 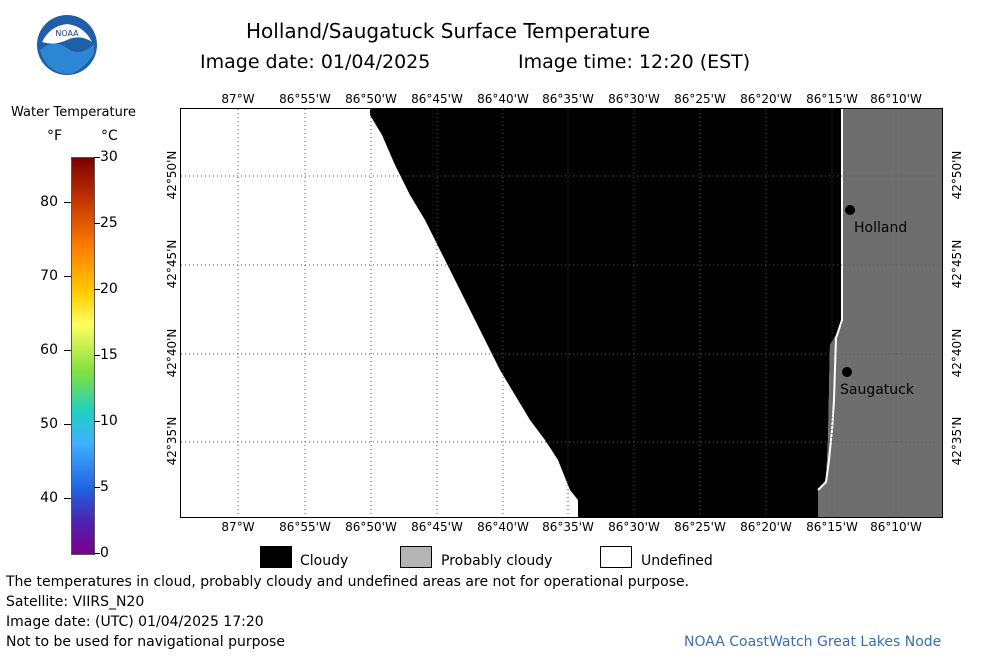 I want to click on latitude-label-left: 42°40'N, so click(x=172, y=353).